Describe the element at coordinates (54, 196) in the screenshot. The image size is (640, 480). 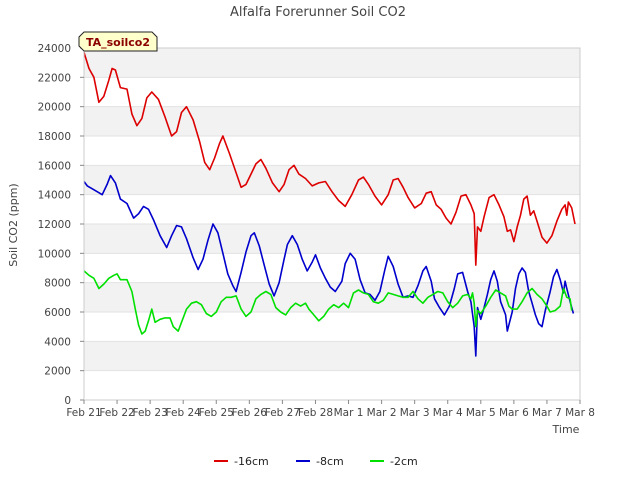
I see `y-tick-label: 14000` at that location.